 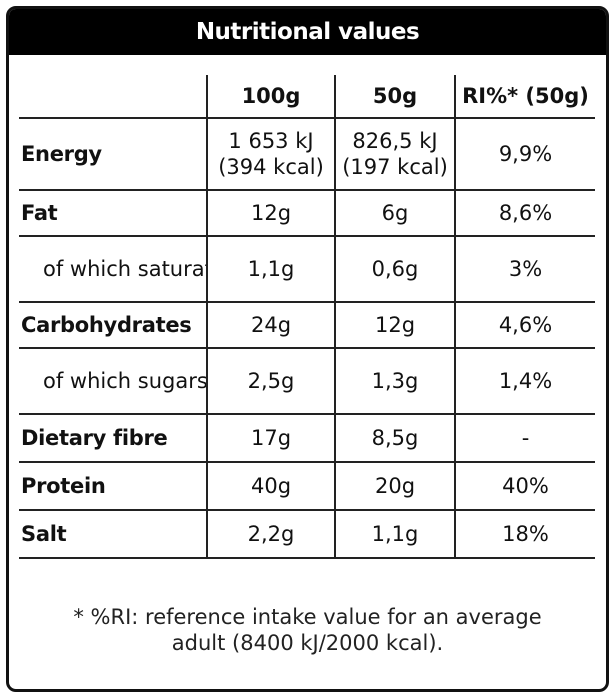 I want to click on row-label-protein: Protein, so click(x=113, y=486).